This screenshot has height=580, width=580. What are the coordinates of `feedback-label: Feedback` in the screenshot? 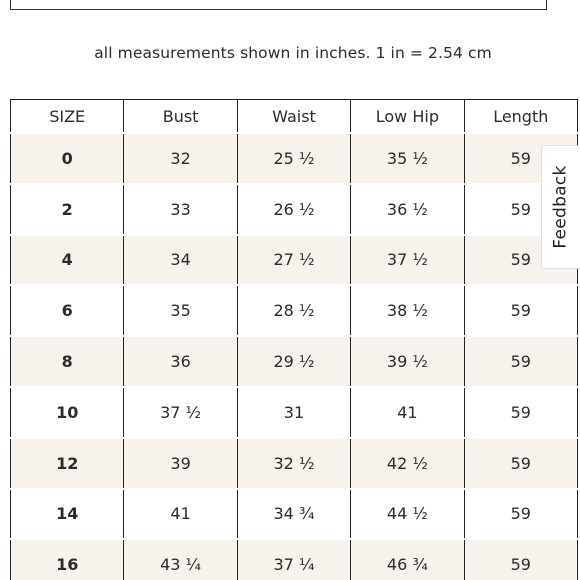 It's located at (561, 207).